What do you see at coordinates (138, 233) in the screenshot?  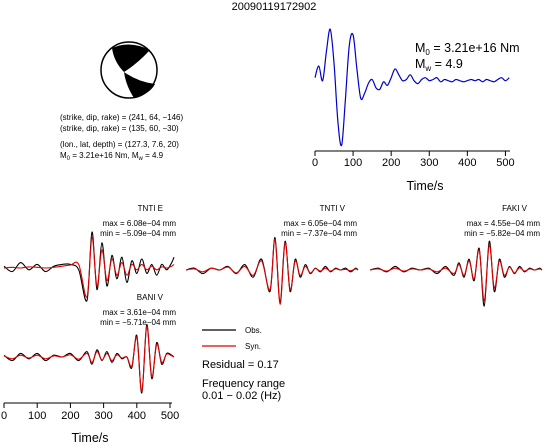 I see `station-min: min = −5.09e−04 mm` at bounding box center [138, 233].